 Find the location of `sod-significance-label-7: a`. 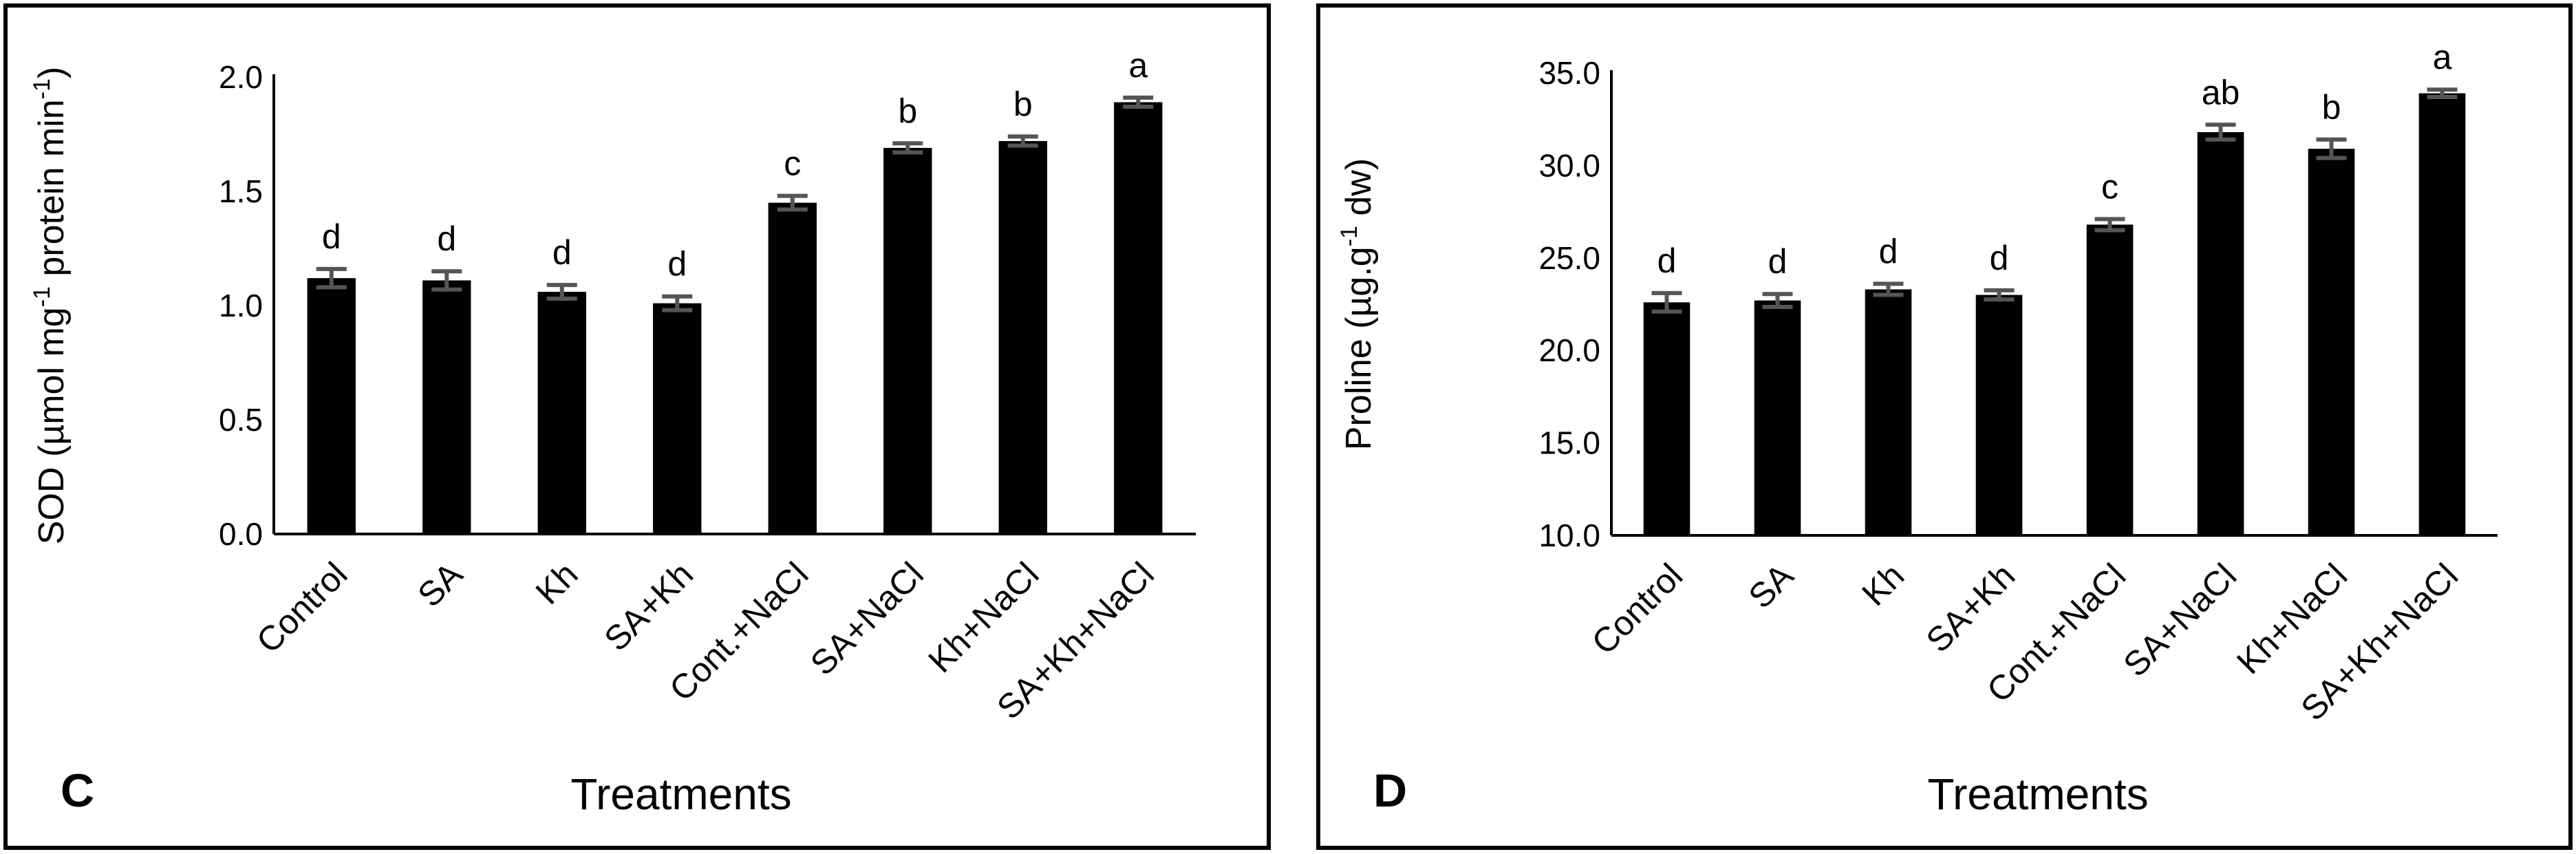

sod-significance-label-7: a is located at coordinates (1138, 65).